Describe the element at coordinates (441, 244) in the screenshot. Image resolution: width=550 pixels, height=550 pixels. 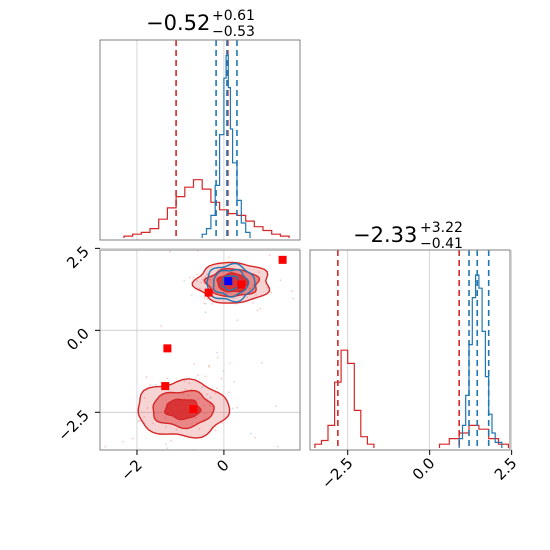
I see `panel-title-lower-error: −0.41` at that location.